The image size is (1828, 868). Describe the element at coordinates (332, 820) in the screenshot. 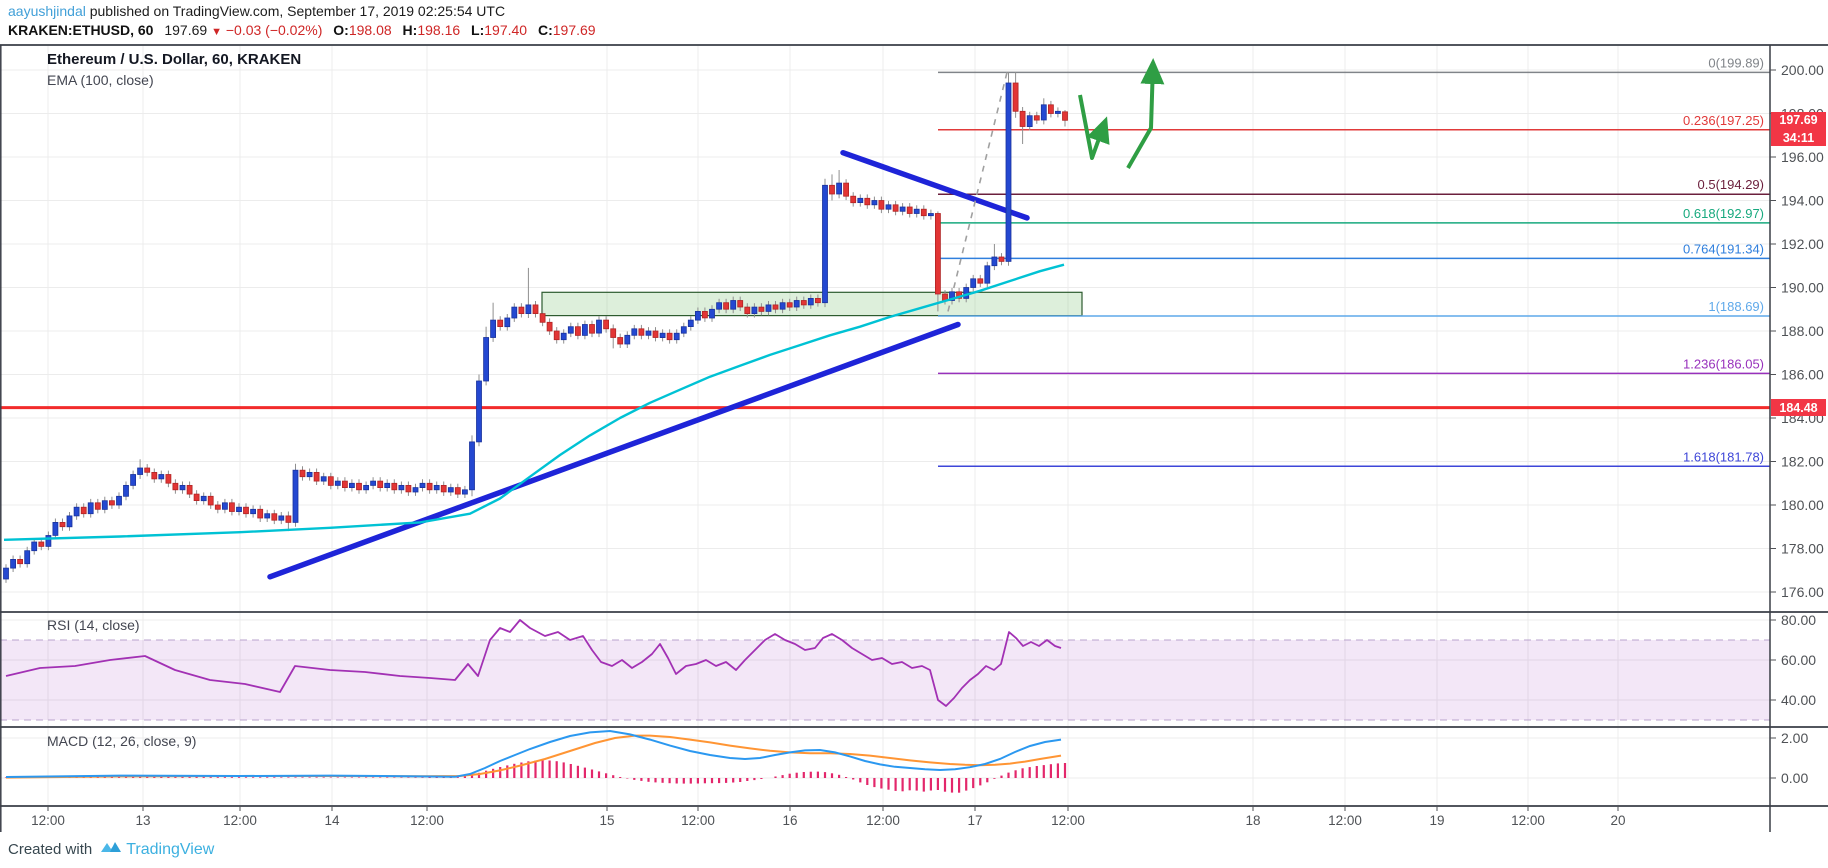

I see `svg-text: 14` at that location.